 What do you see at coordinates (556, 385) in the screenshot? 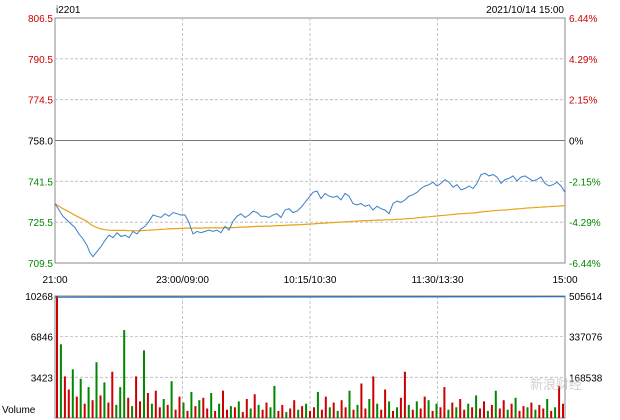
I see `watermark: 新浪财经` at bounding box center [556, 385].